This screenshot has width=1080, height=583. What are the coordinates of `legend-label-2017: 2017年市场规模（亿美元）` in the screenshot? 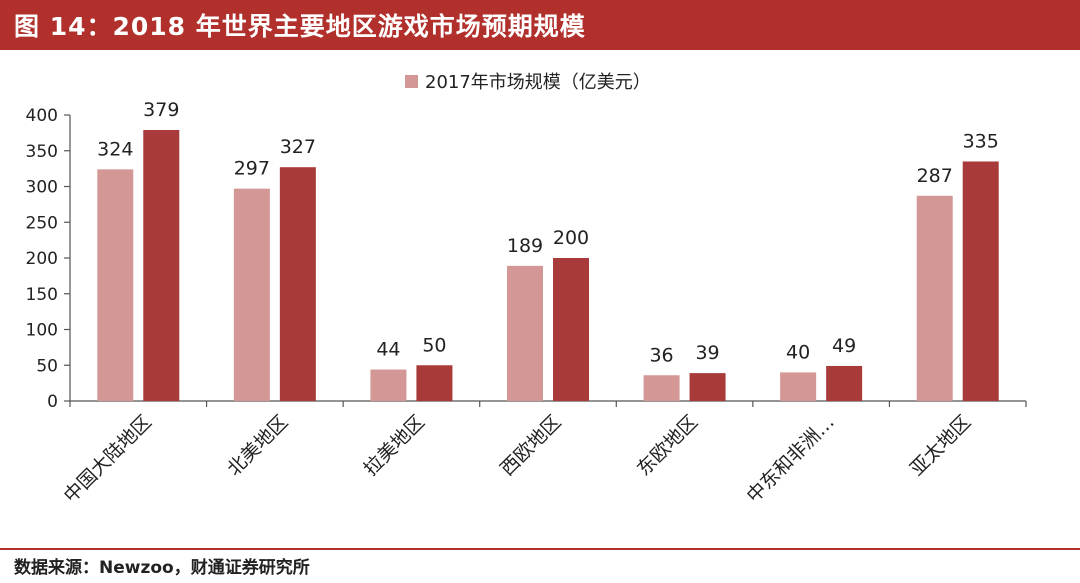 It's located at (538, 82).